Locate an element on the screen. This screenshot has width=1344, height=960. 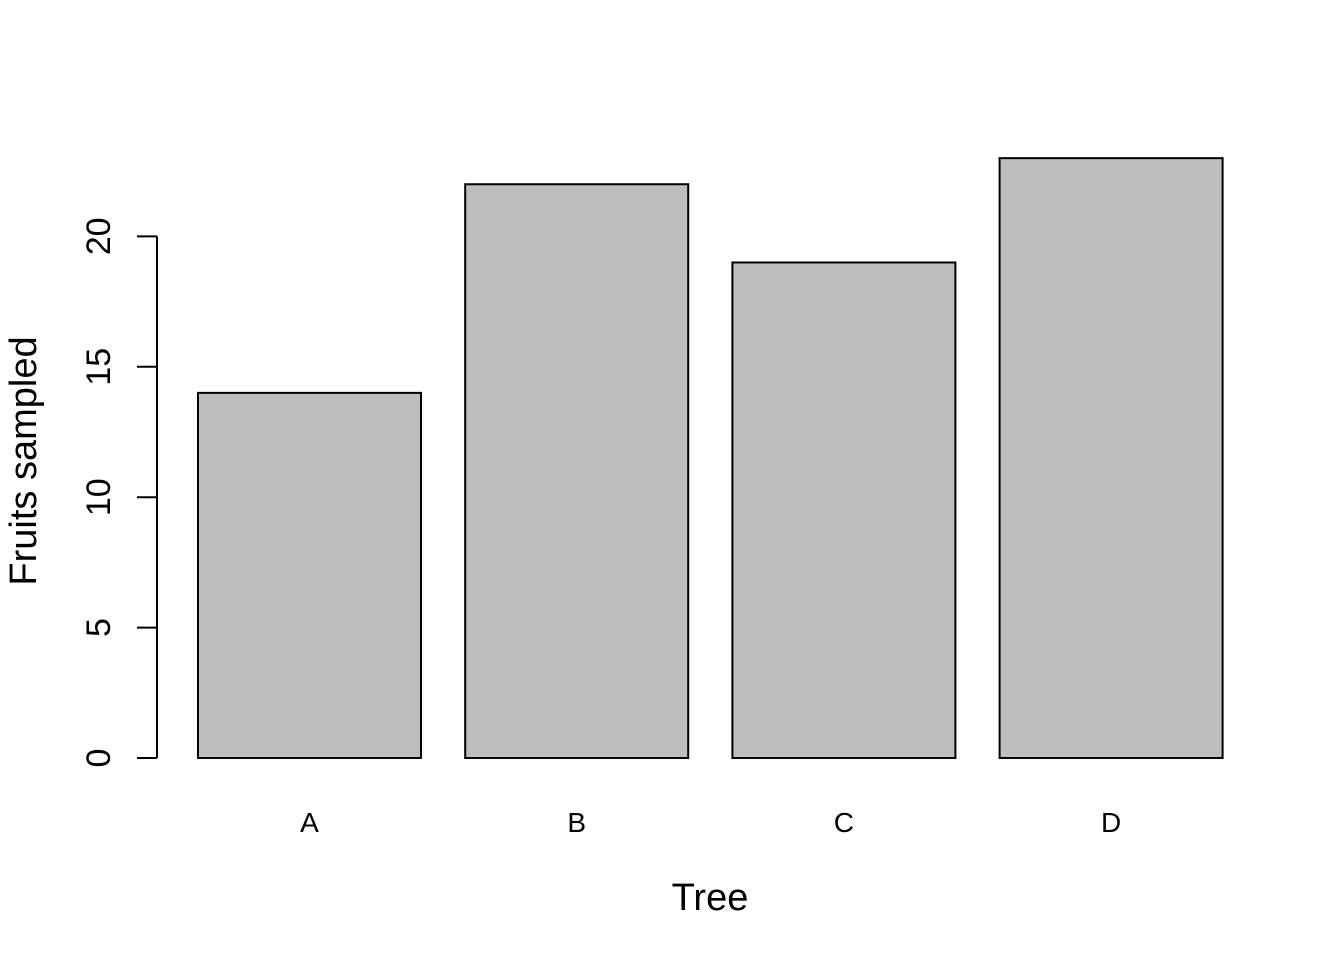
x-tick-label-A: A is located at coordinates (309, 822).